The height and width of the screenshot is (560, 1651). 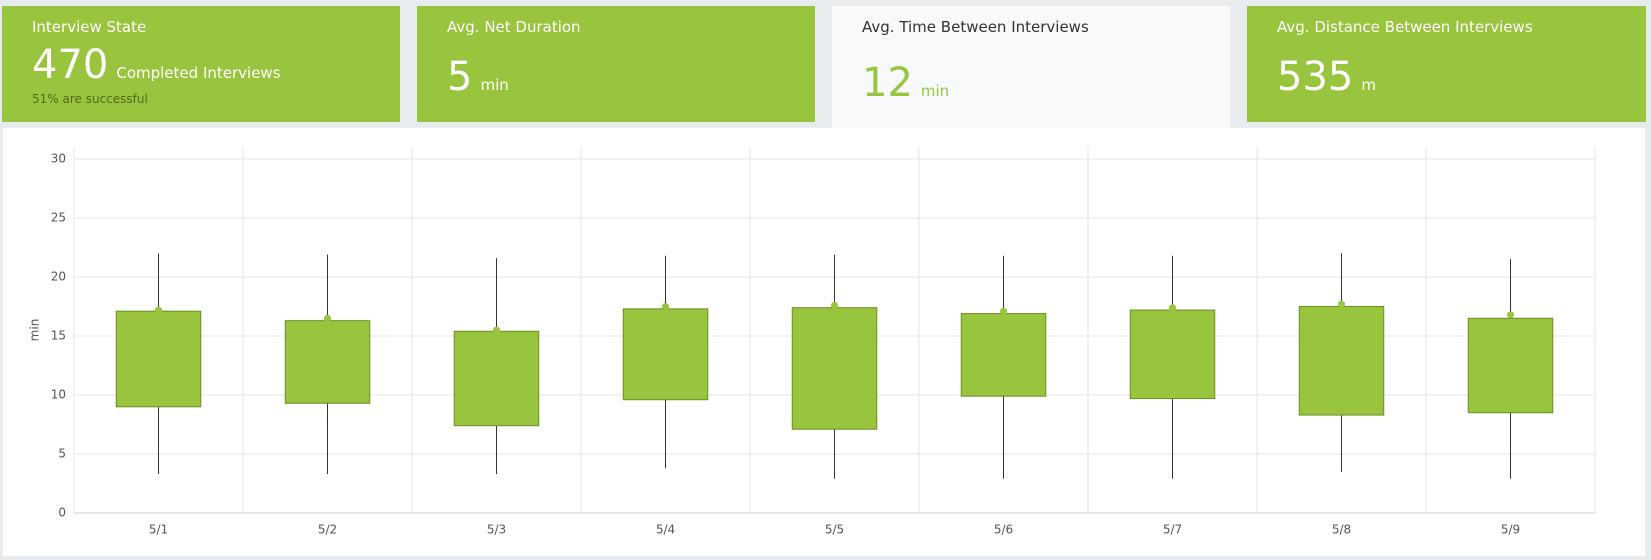 I want to click on card-unit: m, so click(x=1368, y=85).